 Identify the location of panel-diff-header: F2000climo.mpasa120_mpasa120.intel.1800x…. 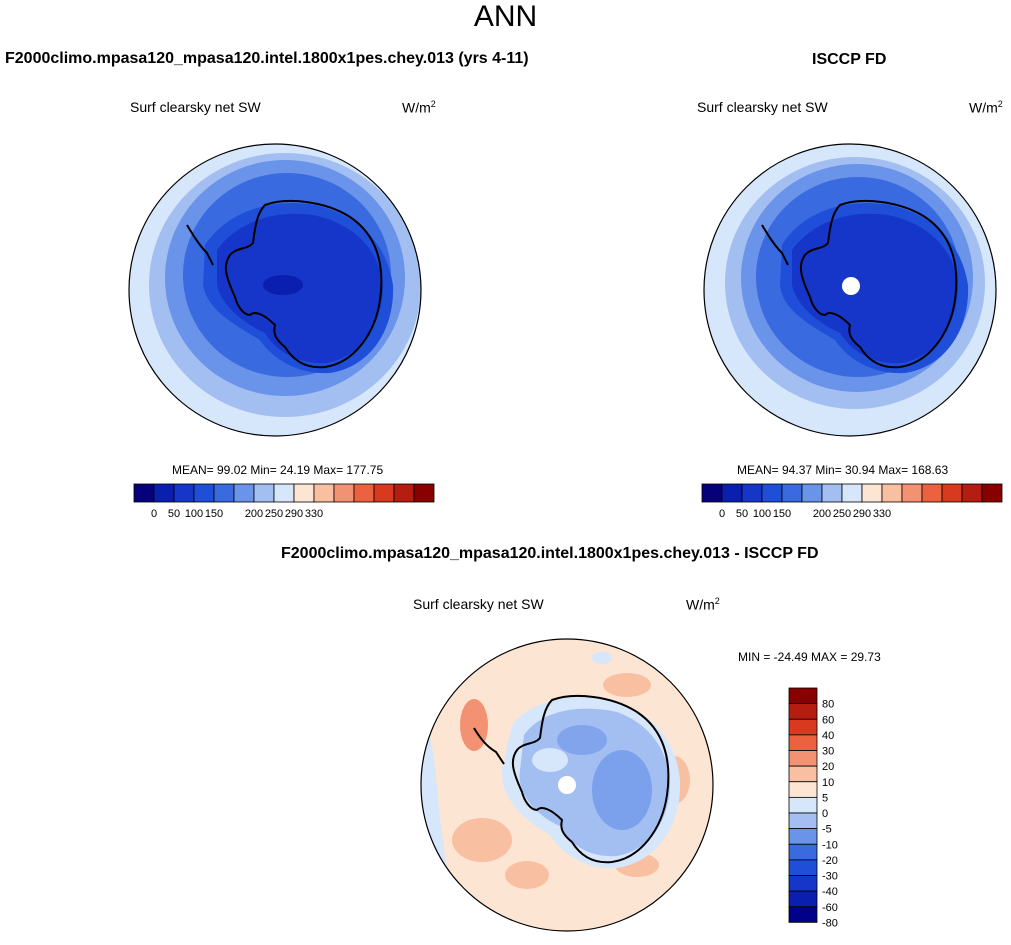
(550, 553).